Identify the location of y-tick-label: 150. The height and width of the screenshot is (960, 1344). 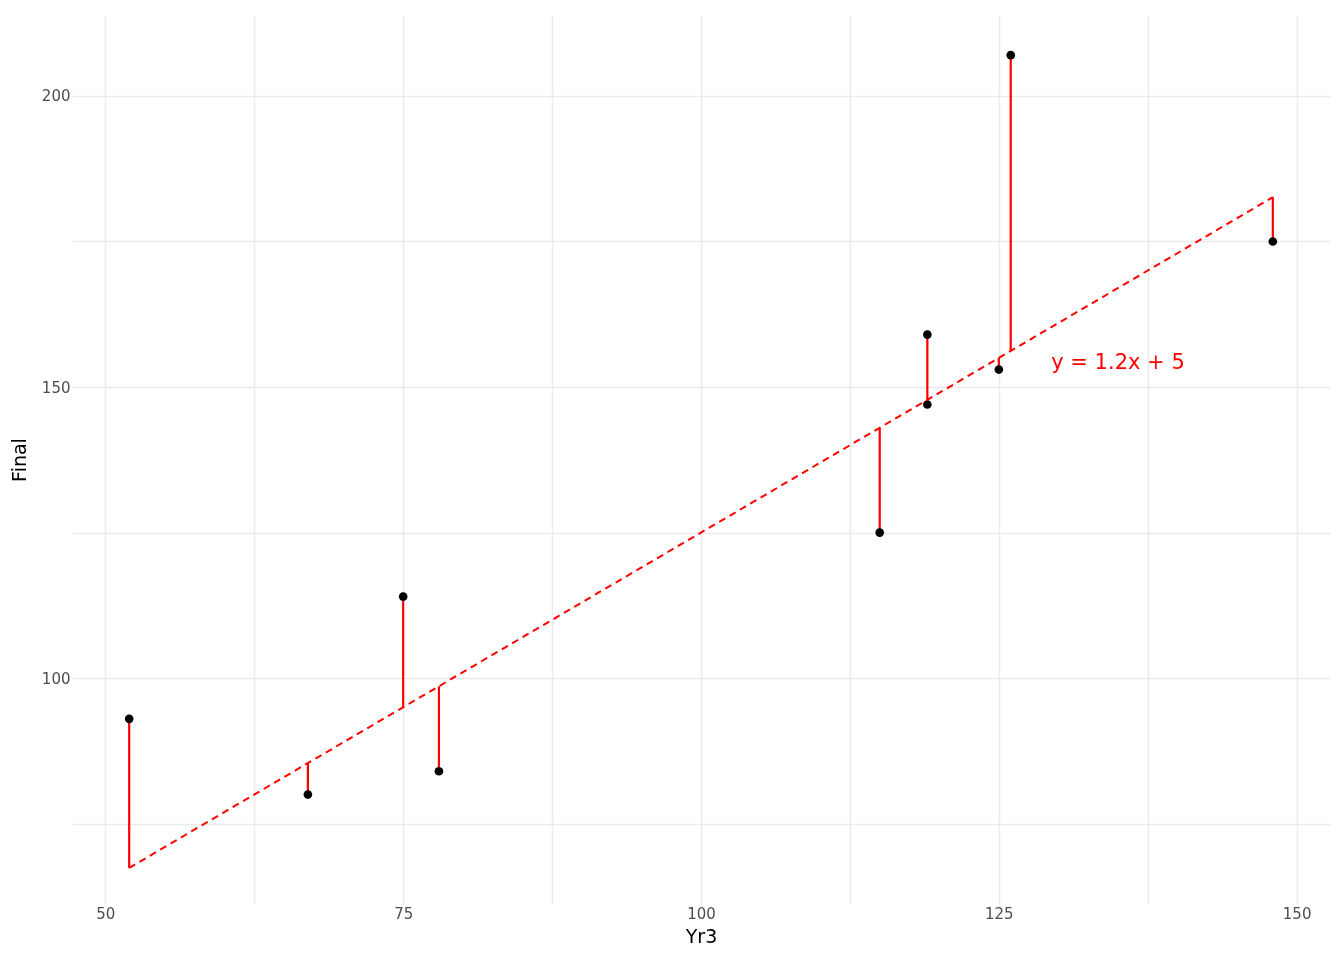
(56, 387).